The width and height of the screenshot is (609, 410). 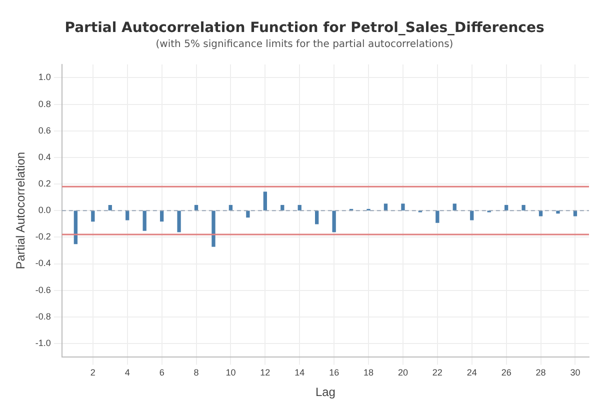 I want to click on x-tick-label: 22, so click(x=437, y=373).